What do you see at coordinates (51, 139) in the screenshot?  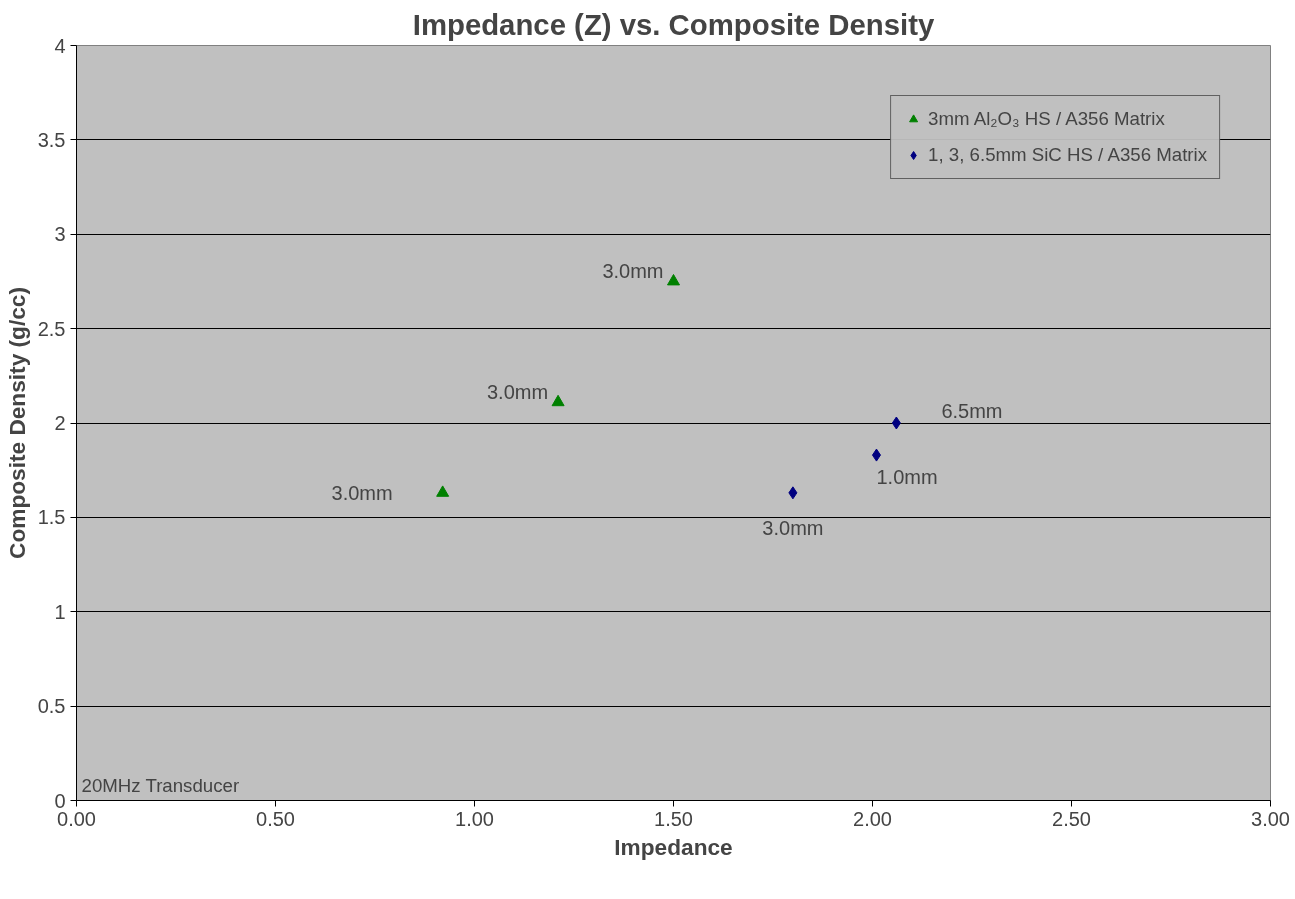 I see `y-tick-label: 3.5` at bounding box center [51, 139].